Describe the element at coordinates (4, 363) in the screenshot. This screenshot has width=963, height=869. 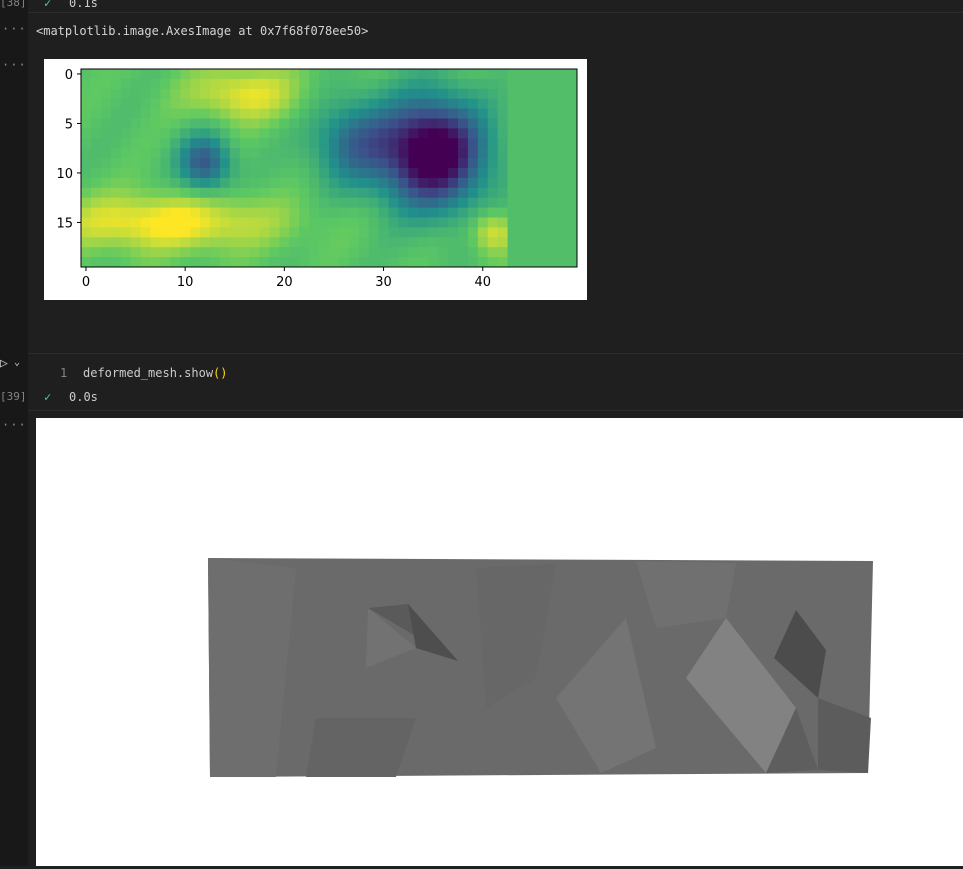
I see `run-cell-icon: ▷` at that location.